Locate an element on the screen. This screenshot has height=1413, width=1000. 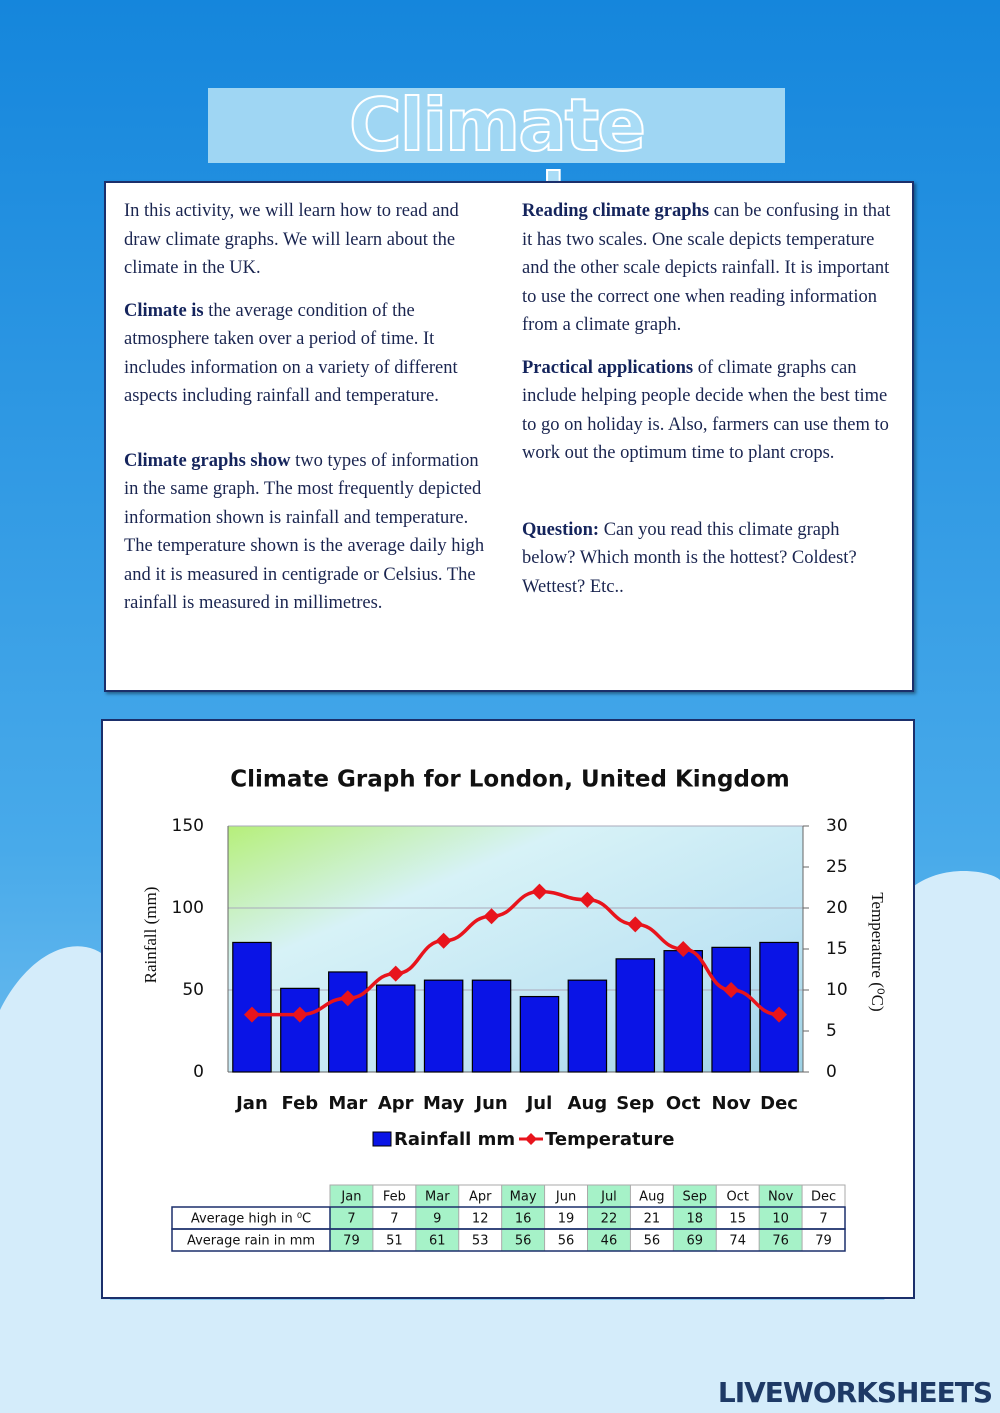
table-cell: 51 is located at coordinates (394, 1241).